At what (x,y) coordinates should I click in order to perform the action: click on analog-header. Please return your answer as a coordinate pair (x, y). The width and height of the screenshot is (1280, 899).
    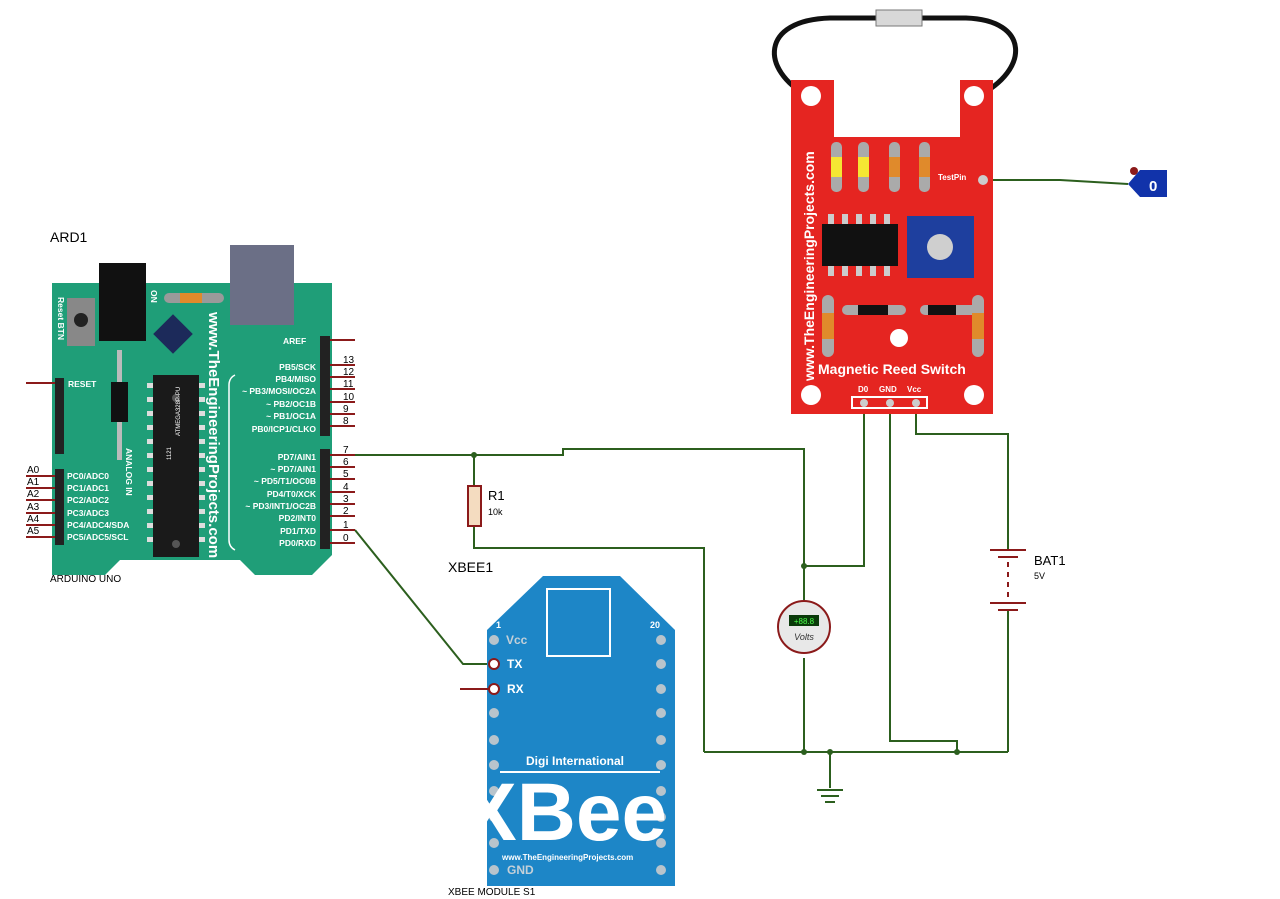
    Looking at the image, I should click on (59, 507).